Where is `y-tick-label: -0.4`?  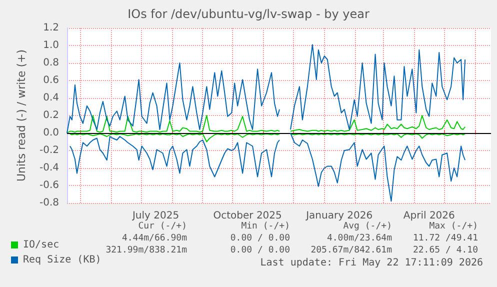 y-tick-label: -0.4 is located at coordinates (49, 168).